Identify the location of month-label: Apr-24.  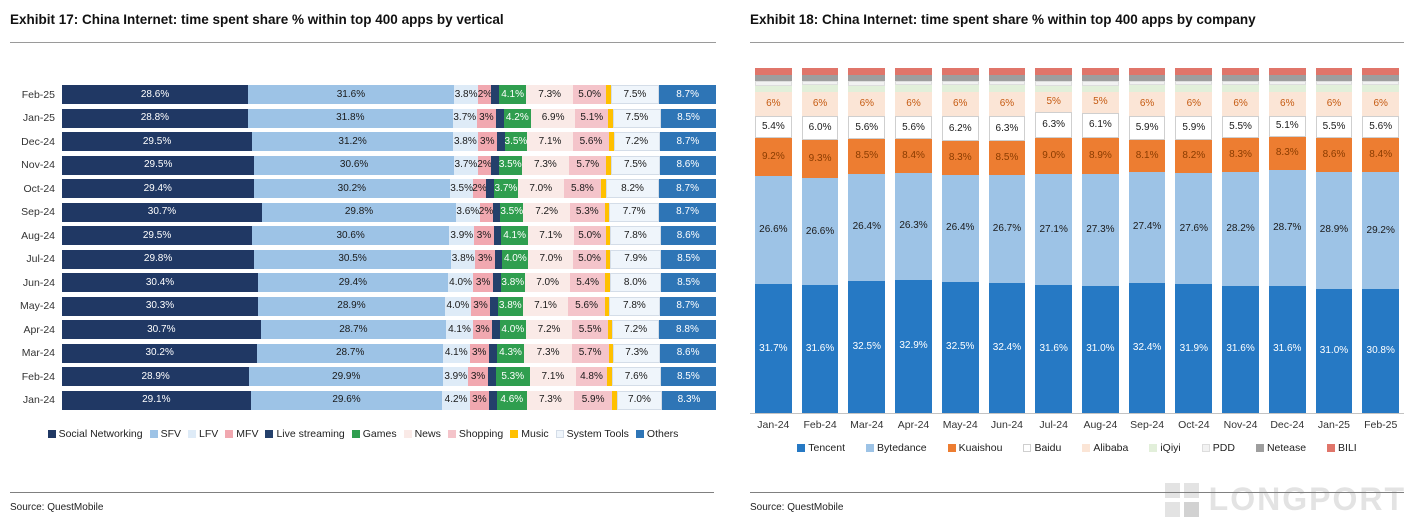
(913, 425).